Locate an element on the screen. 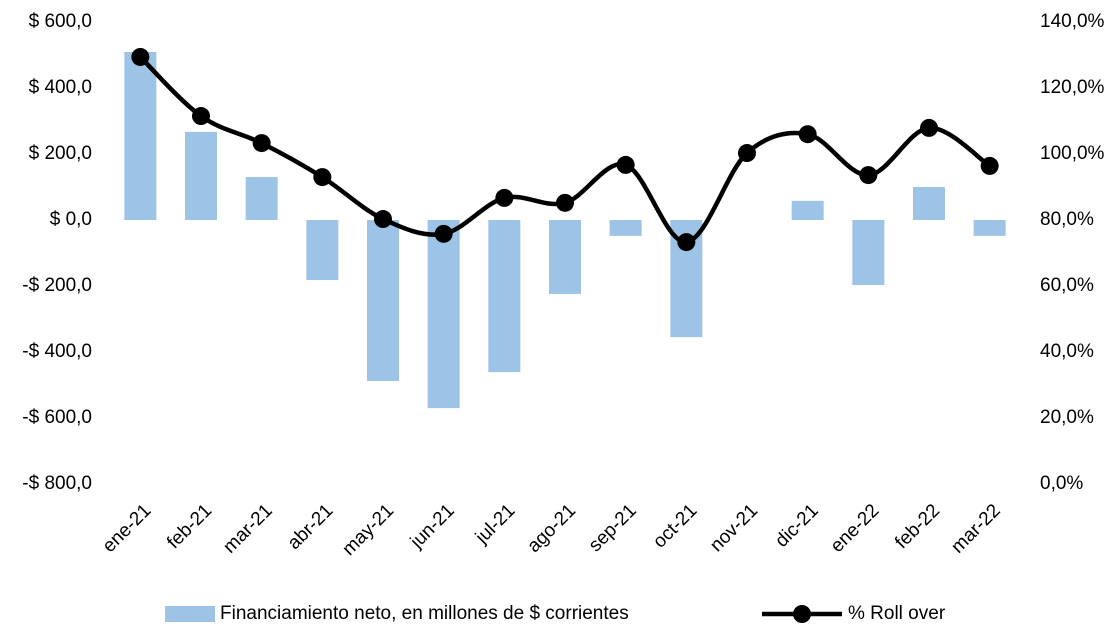 This screenshot has width=1118, height=635. x-tick-label: mar-22 is located at coordinates (975, 528).